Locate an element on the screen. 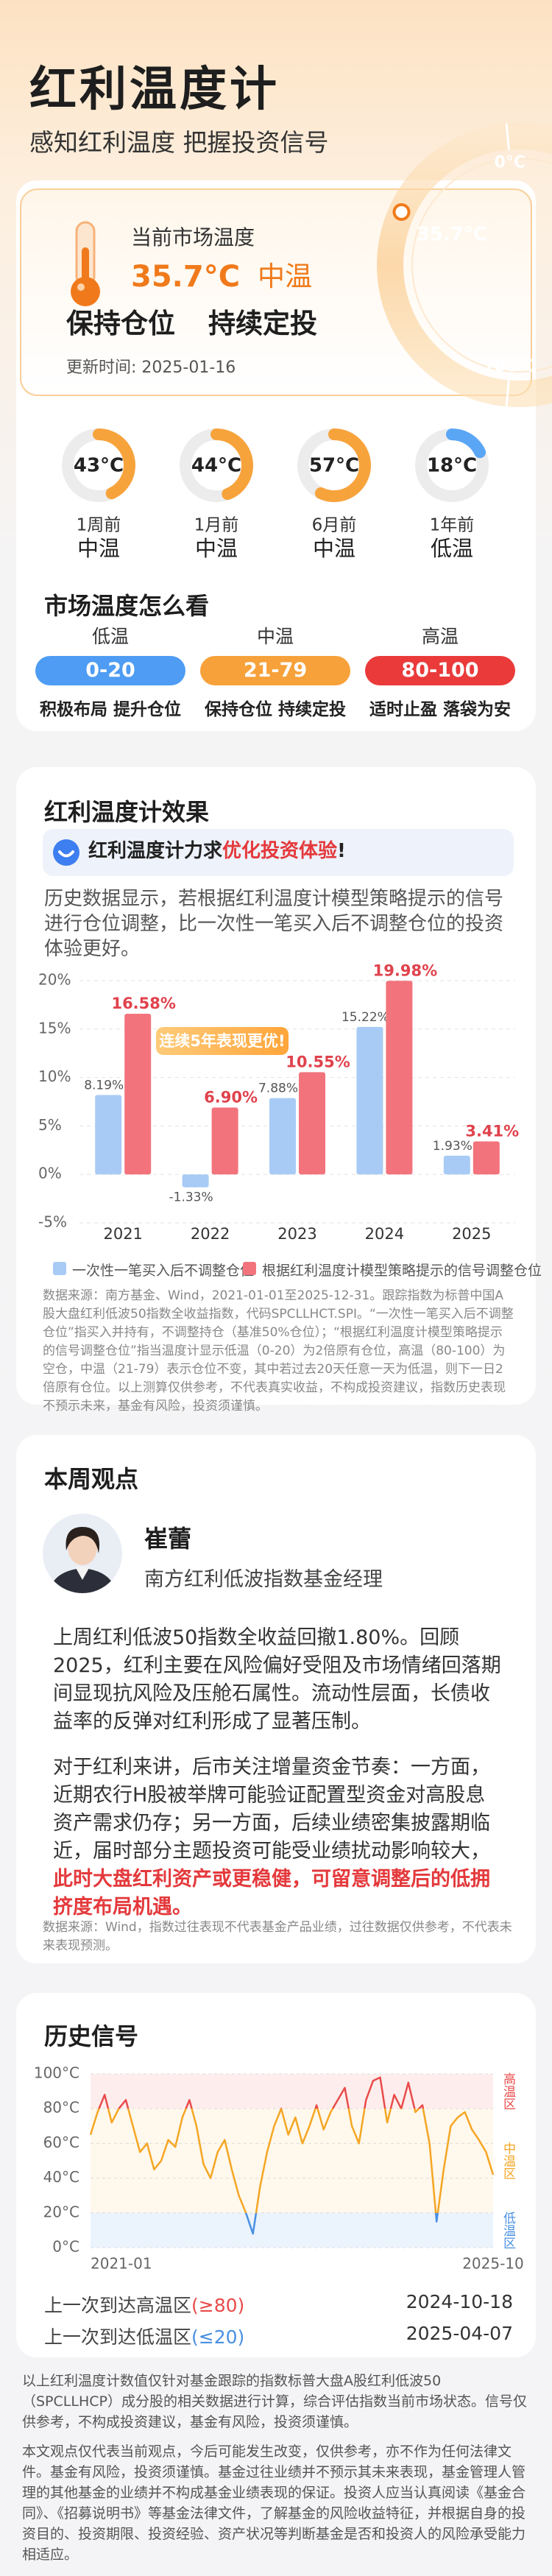 This screenshot has height=2576, width=552. data-label: 19.98% is located at coordinates (405, 970).